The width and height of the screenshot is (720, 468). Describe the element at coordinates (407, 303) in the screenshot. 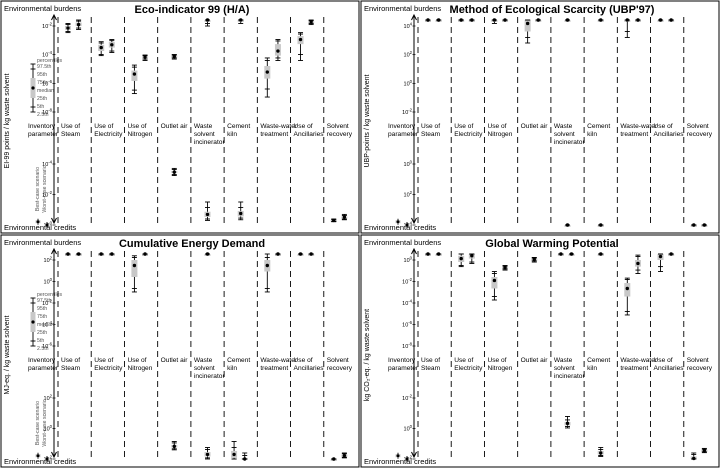

I see `burden-tick-label: 10⁻⁴` at that location.